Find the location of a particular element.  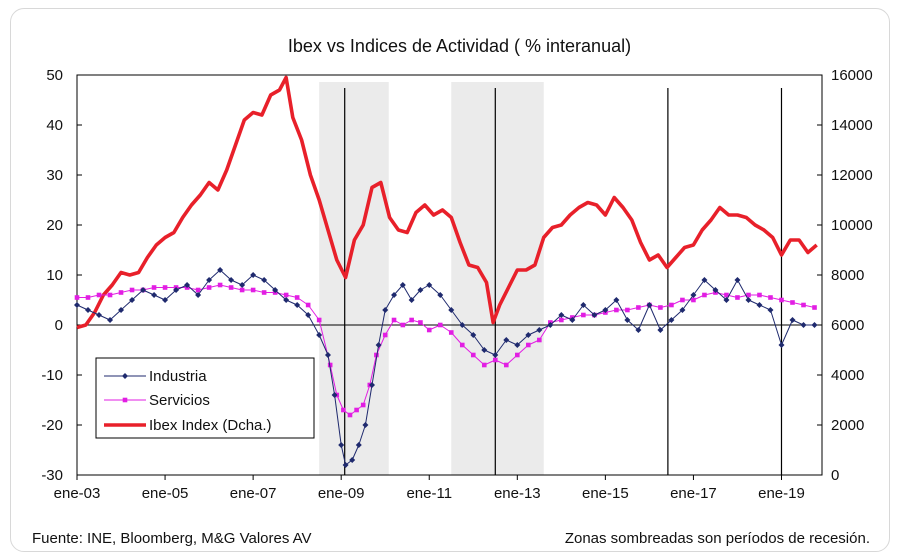

legend-label-servicios: Servicios is located at coordinates (179, 400).